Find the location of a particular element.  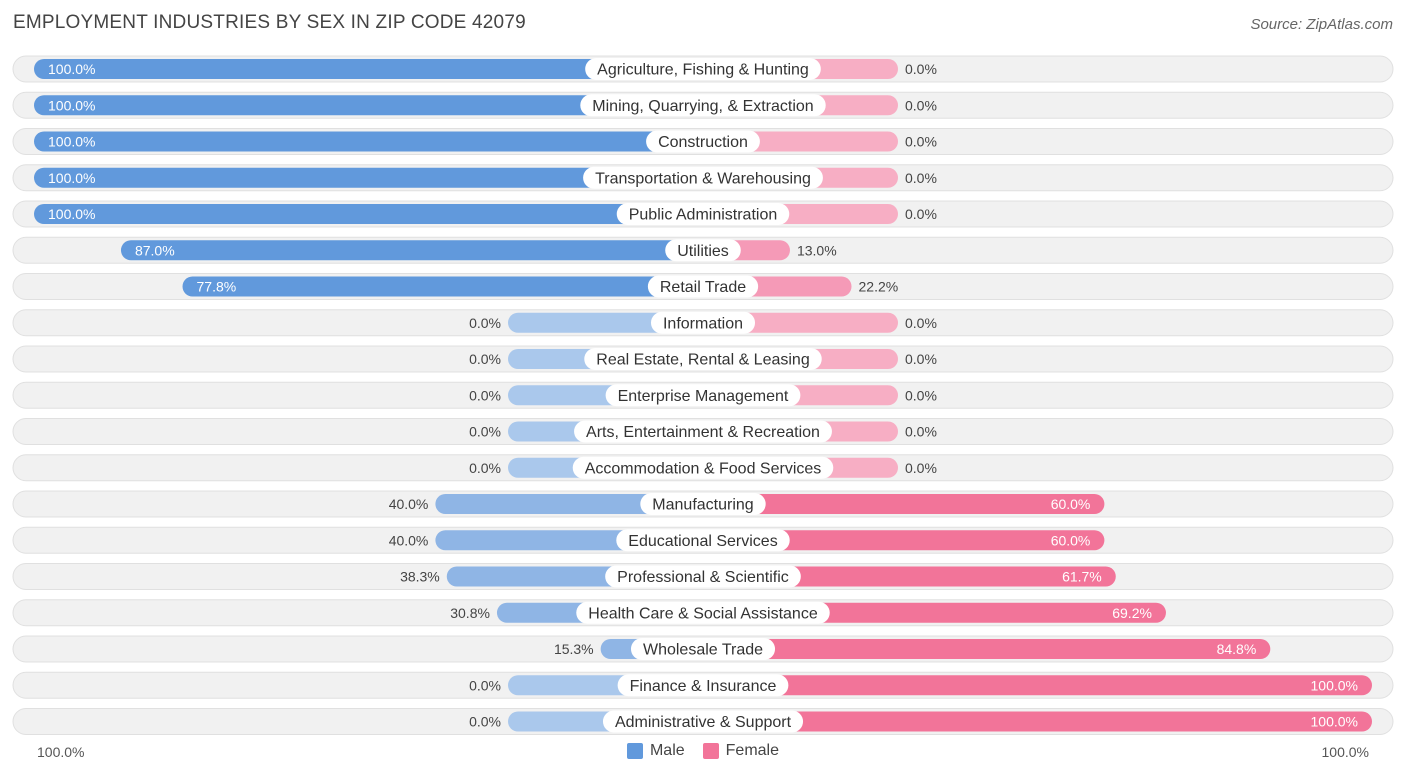

category-label: Mining, Quarrying, & Extraction is located at coordinates (702, 106).